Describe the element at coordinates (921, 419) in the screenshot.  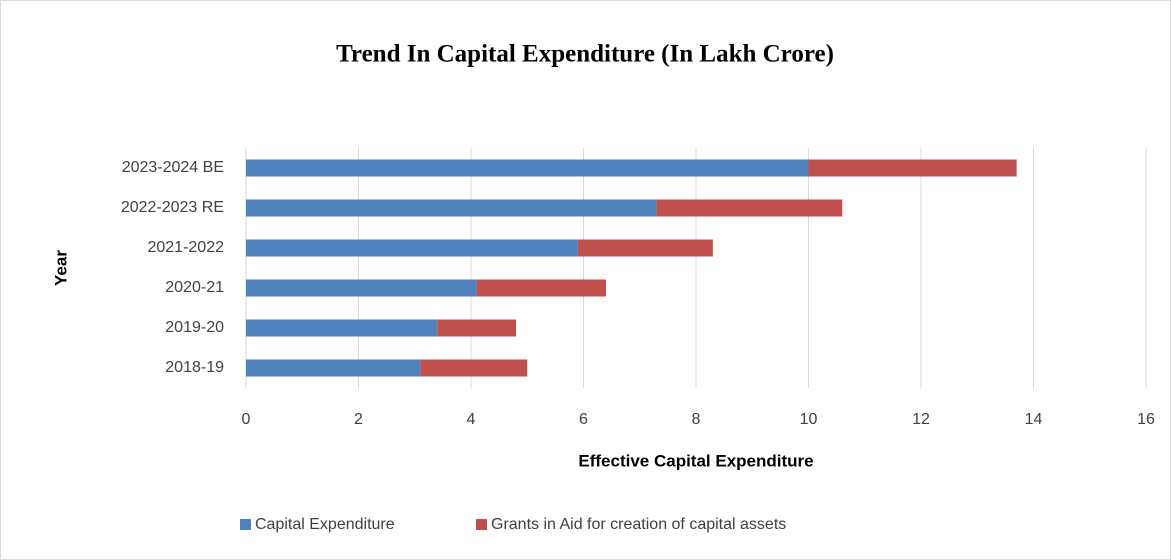
I see `x-tick-label: 12` at that location.